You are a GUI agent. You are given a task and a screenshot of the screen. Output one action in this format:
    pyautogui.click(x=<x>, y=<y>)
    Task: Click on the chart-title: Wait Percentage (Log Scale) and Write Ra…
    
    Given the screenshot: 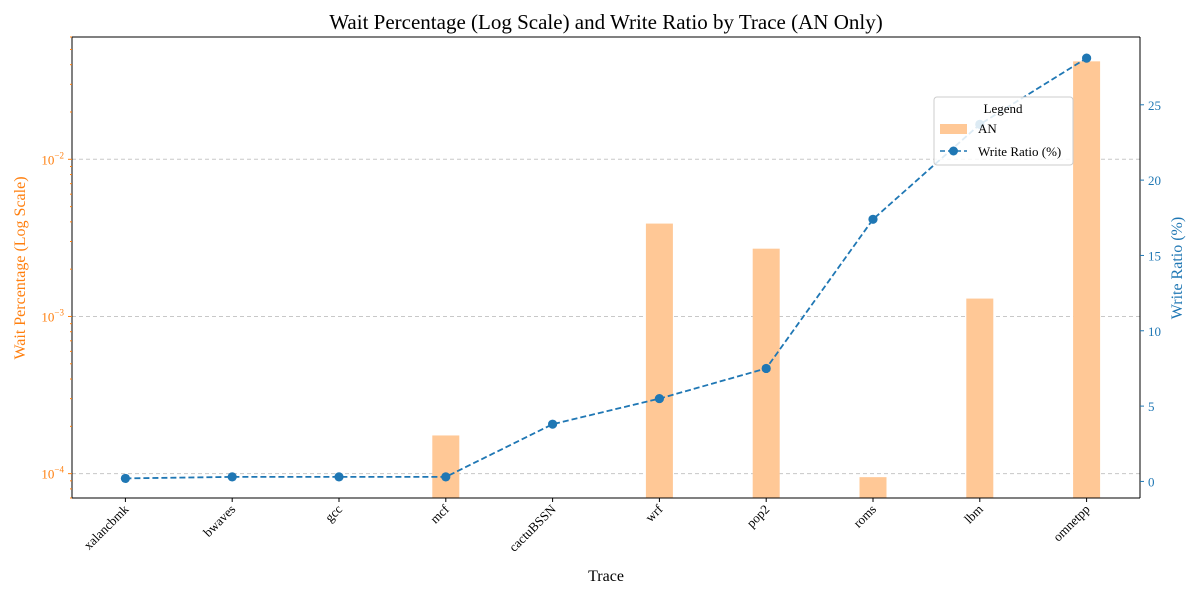 What is the action you would take?
    pyautogui.click(x=605, y=22)
    